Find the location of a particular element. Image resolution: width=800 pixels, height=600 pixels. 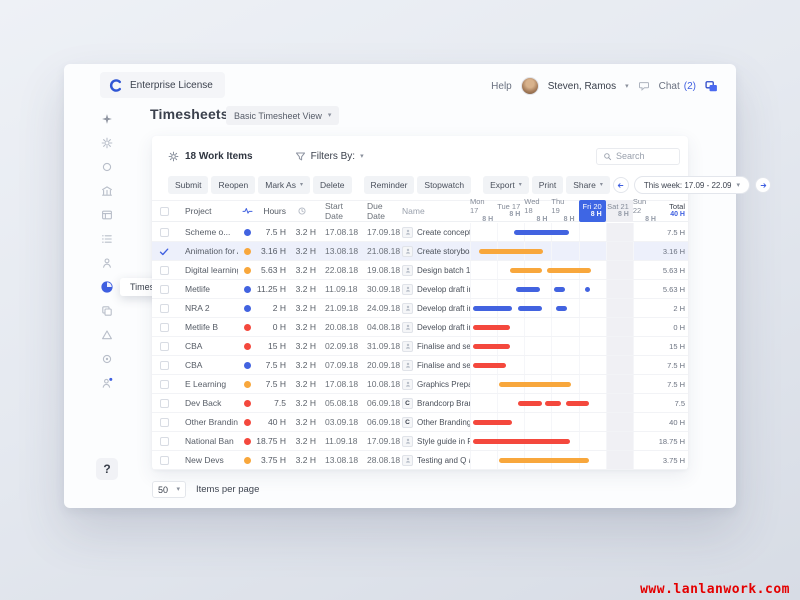

col-hours: Hours is located at coordinates (274, 211).